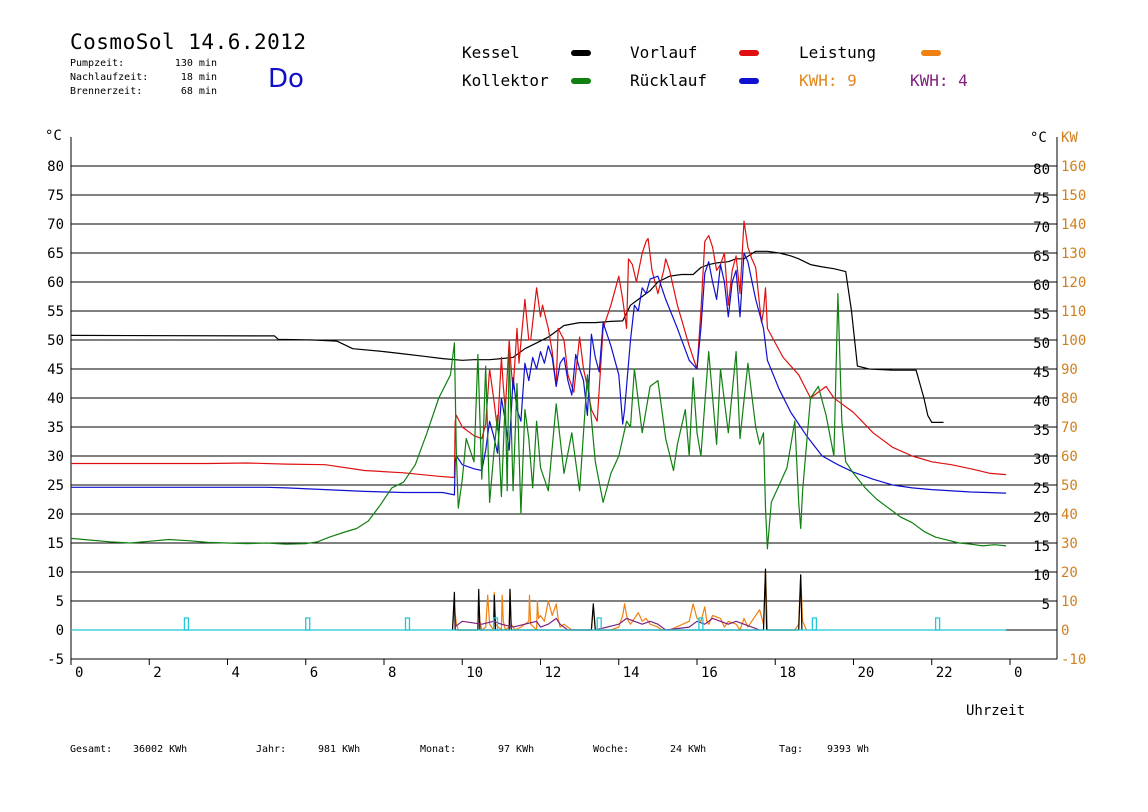 Image resolution: width=1148 pixels, height=812 pixels. Describe the element at coordinates (55, 341) in the screenshot. I see `y-tick-label-left: 50` at that location.